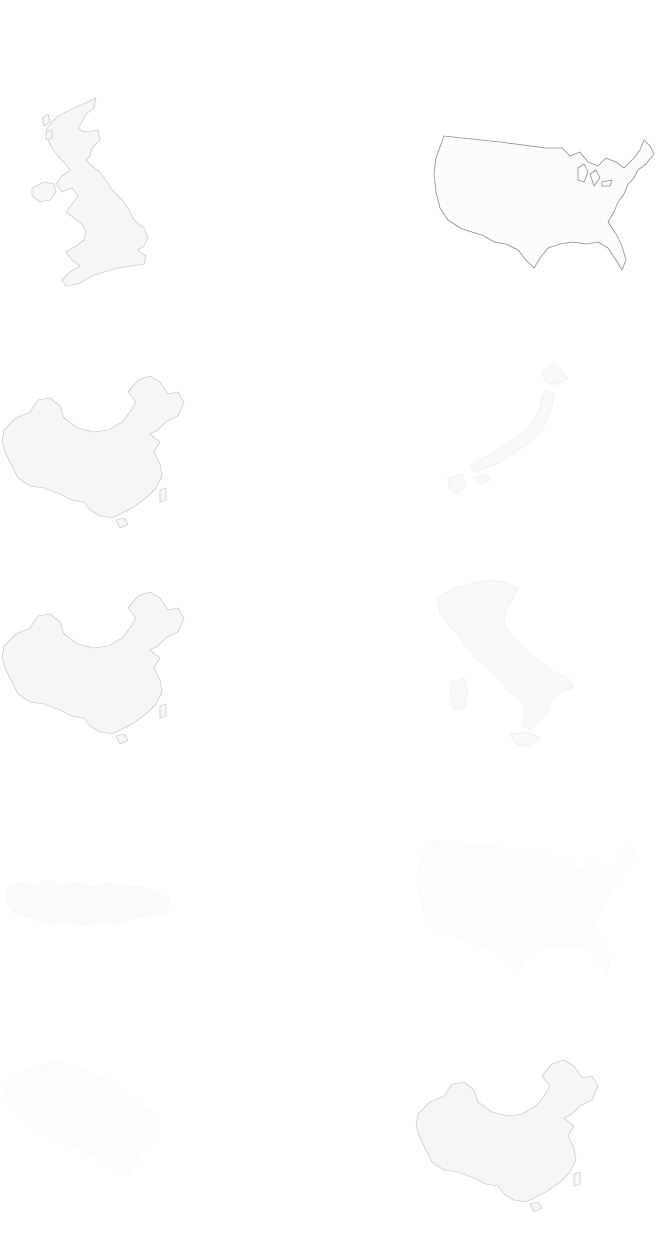  I want to click on country-tile-japan, so click(505, 434).